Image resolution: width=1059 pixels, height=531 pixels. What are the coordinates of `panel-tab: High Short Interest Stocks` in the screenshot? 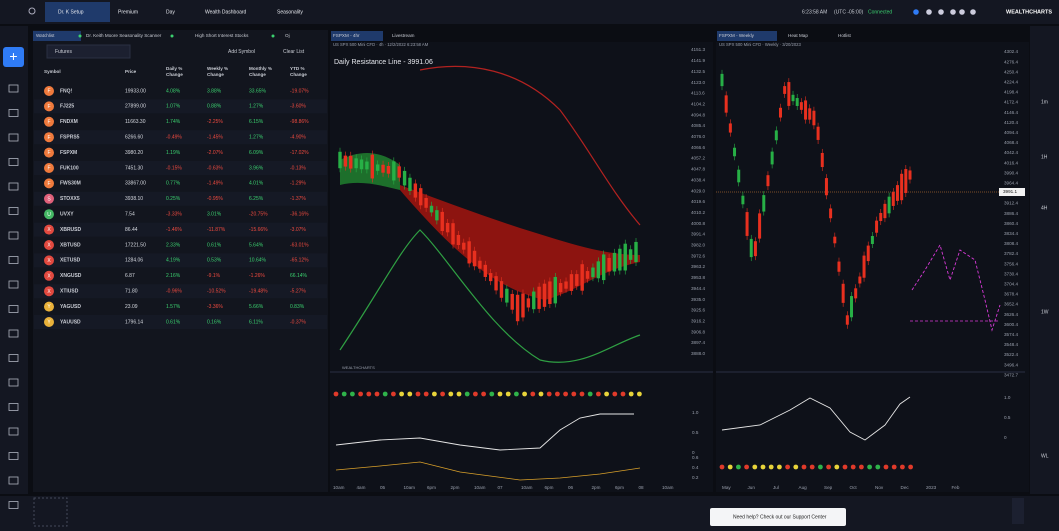 It's located at (222, 35).